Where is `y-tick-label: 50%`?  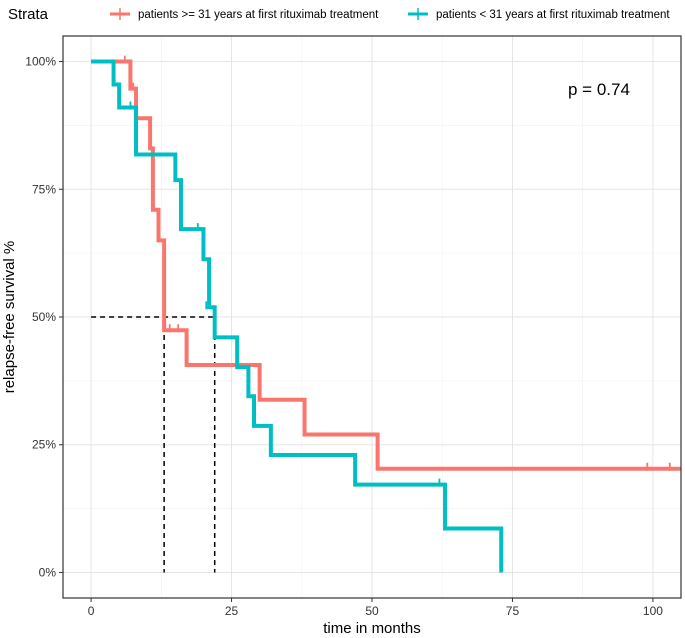
y-tick-label: 50% is located at coordinates (44, 317).